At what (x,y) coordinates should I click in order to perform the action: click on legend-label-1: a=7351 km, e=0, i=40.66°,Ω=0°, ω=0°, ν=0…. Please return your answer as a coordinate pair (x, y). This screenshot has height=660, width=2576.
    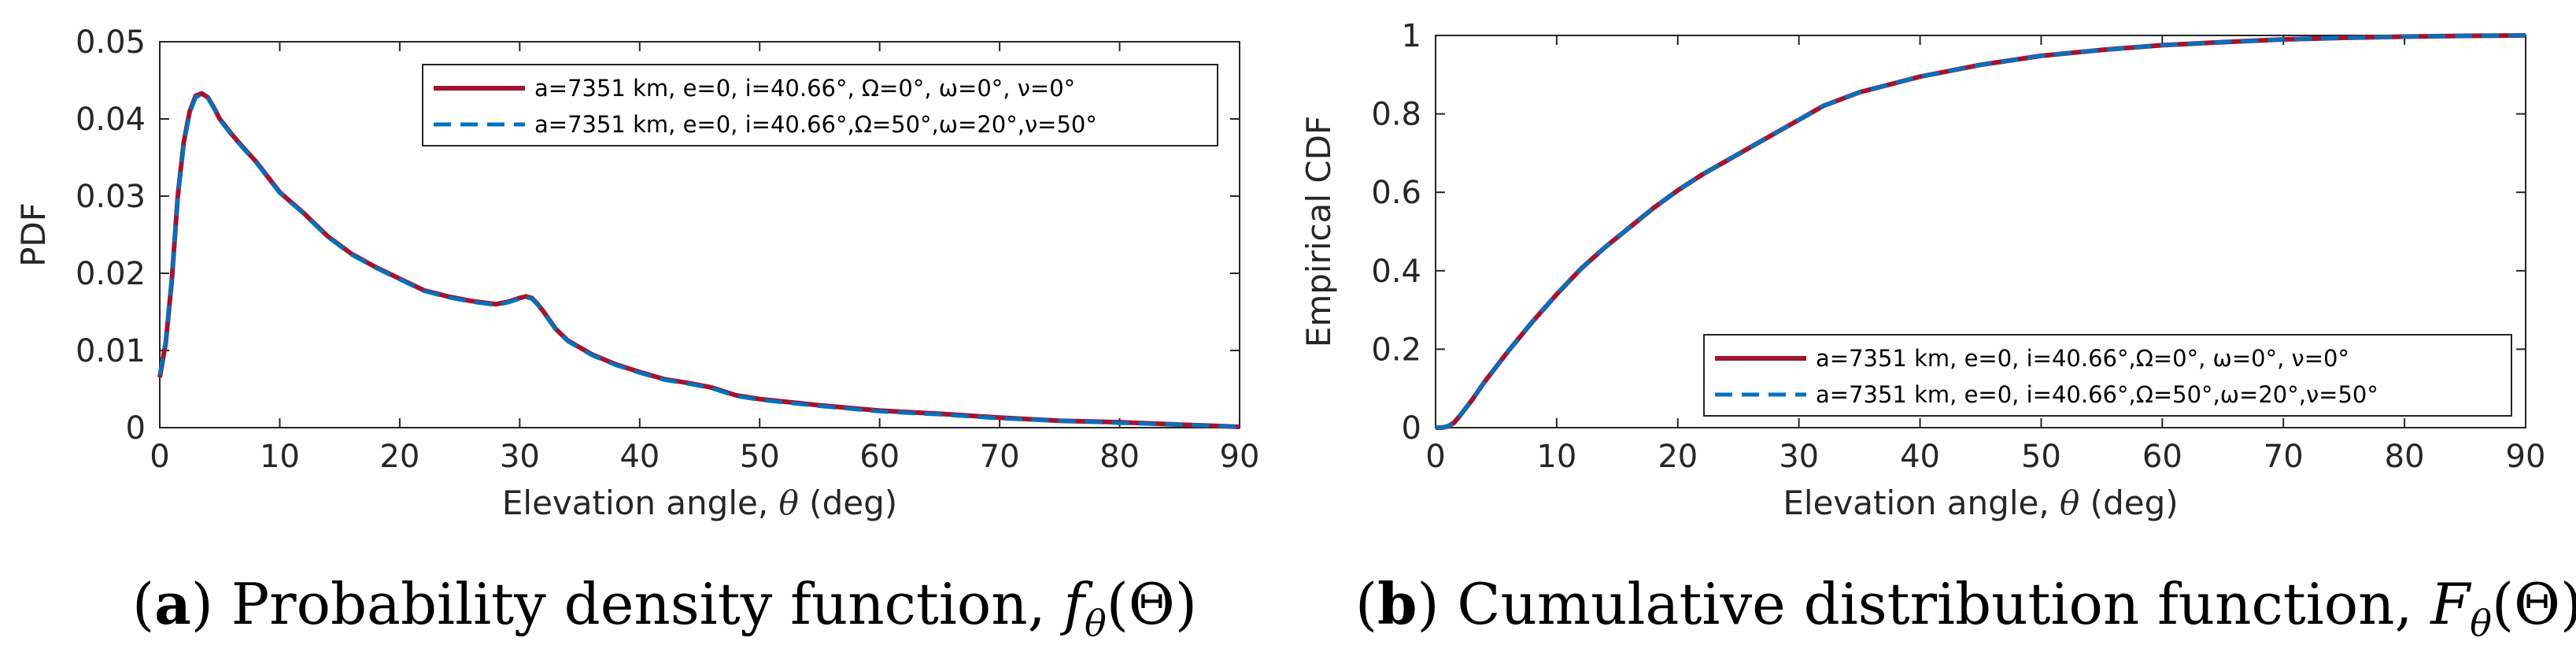
    Looking at the image, I should click on (2082, 358).